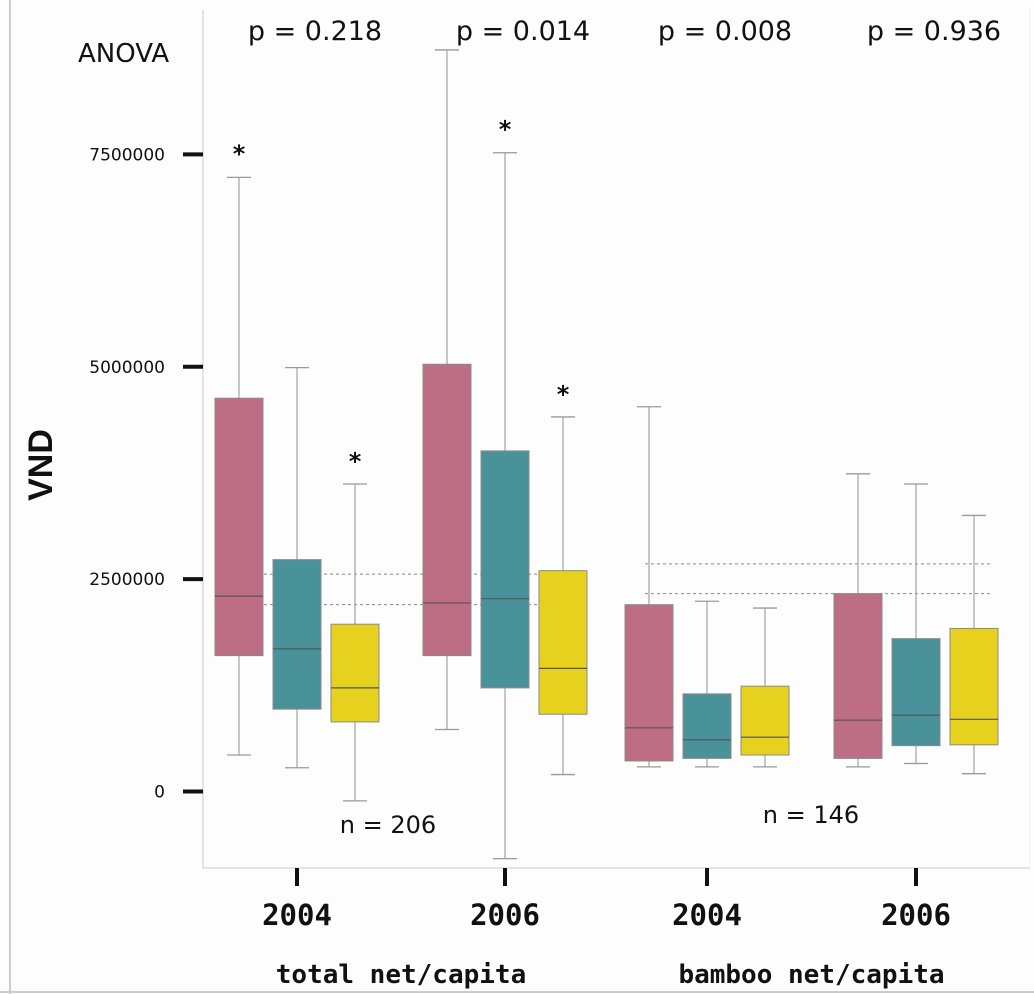  What do you see at coordinates (123, 54) in the screenshot?
I see `anova-label: ANOVA` at bounding box center [123, 54].